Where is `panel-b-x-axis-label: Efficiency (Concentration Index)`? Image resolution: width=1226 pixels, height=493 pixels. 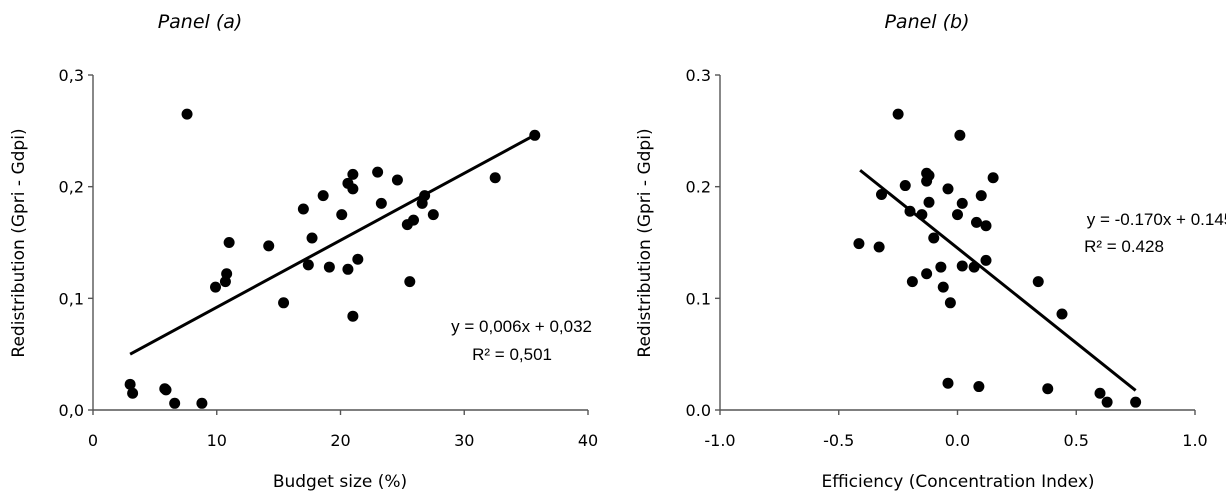 panel-b-x-axis-label: Efficiency (Concentration Index) is located at coordinates (957, 482).